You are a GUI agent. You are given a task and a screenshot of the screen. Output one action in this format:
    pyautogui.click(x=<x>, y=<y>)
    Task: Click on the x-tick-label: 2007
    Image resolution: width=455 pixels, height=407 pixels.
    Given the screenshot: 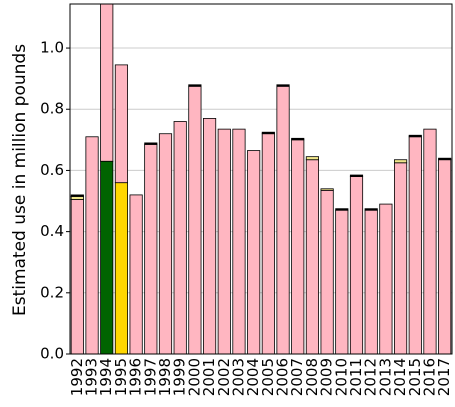 What is the action you would take?
    pyautogui.click(x=297, y=377)
    